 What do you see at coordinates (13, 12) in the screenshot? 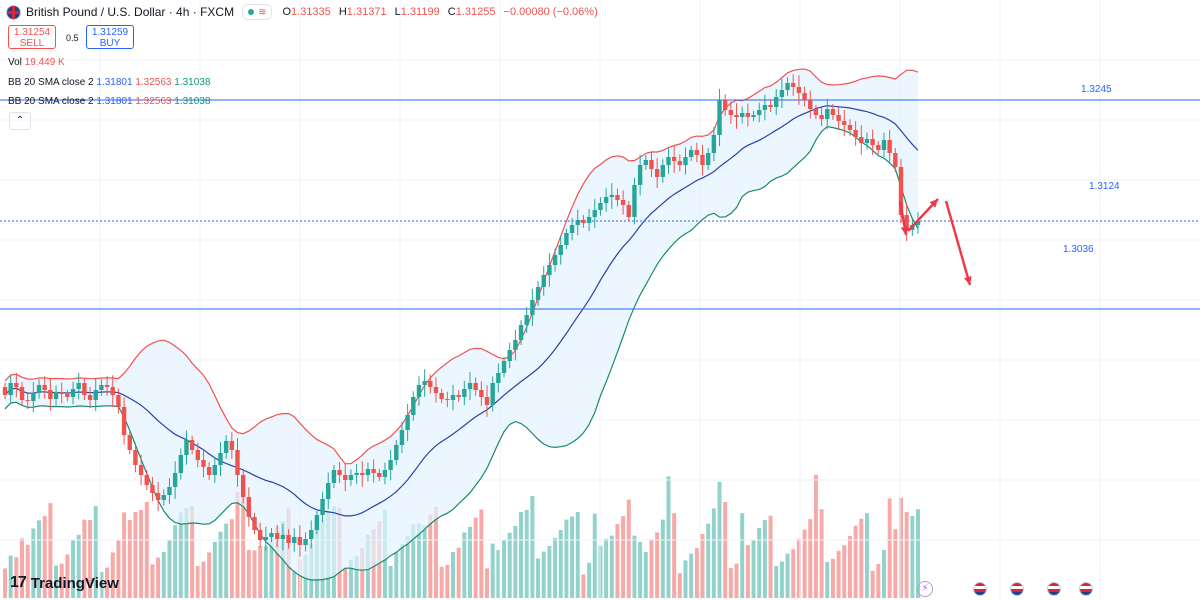
I see `gbpusd-flag-icon` at bounding box center [13, 12].